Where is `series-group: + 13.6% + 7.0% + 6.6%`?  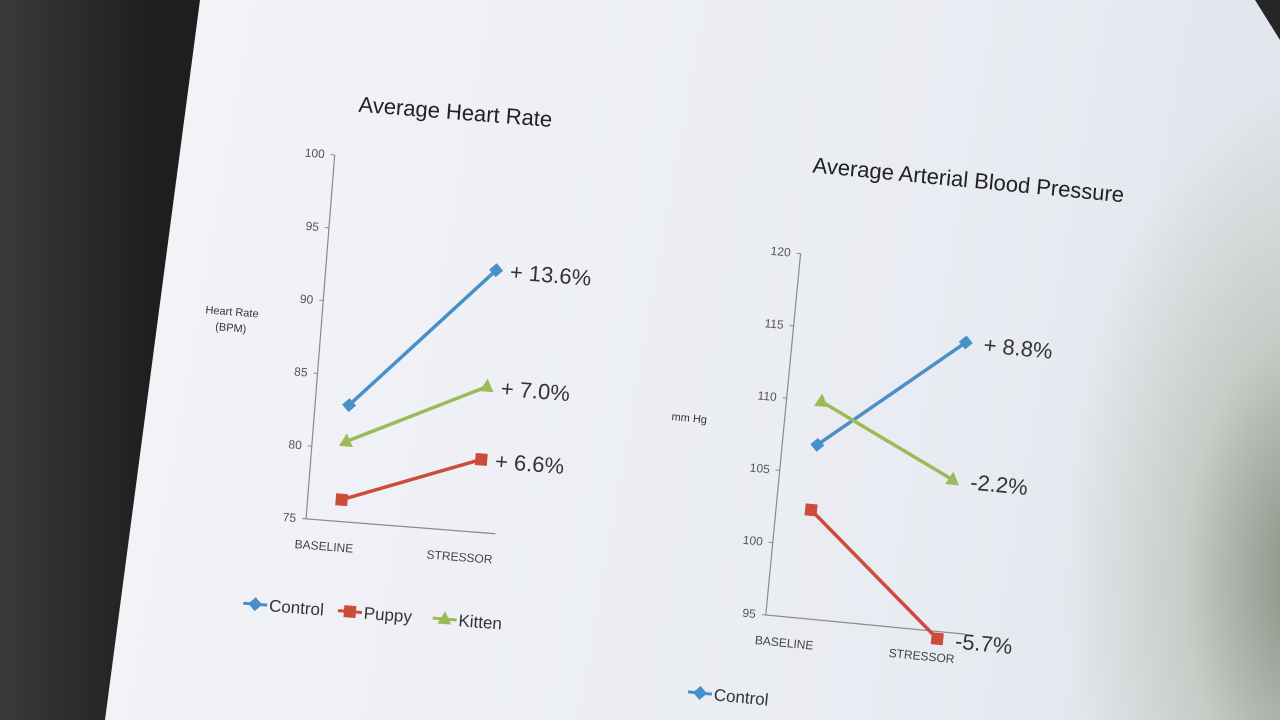 series-group: + 13.6% + 7.0% + 6.6% is located at coordinates (463, 383).